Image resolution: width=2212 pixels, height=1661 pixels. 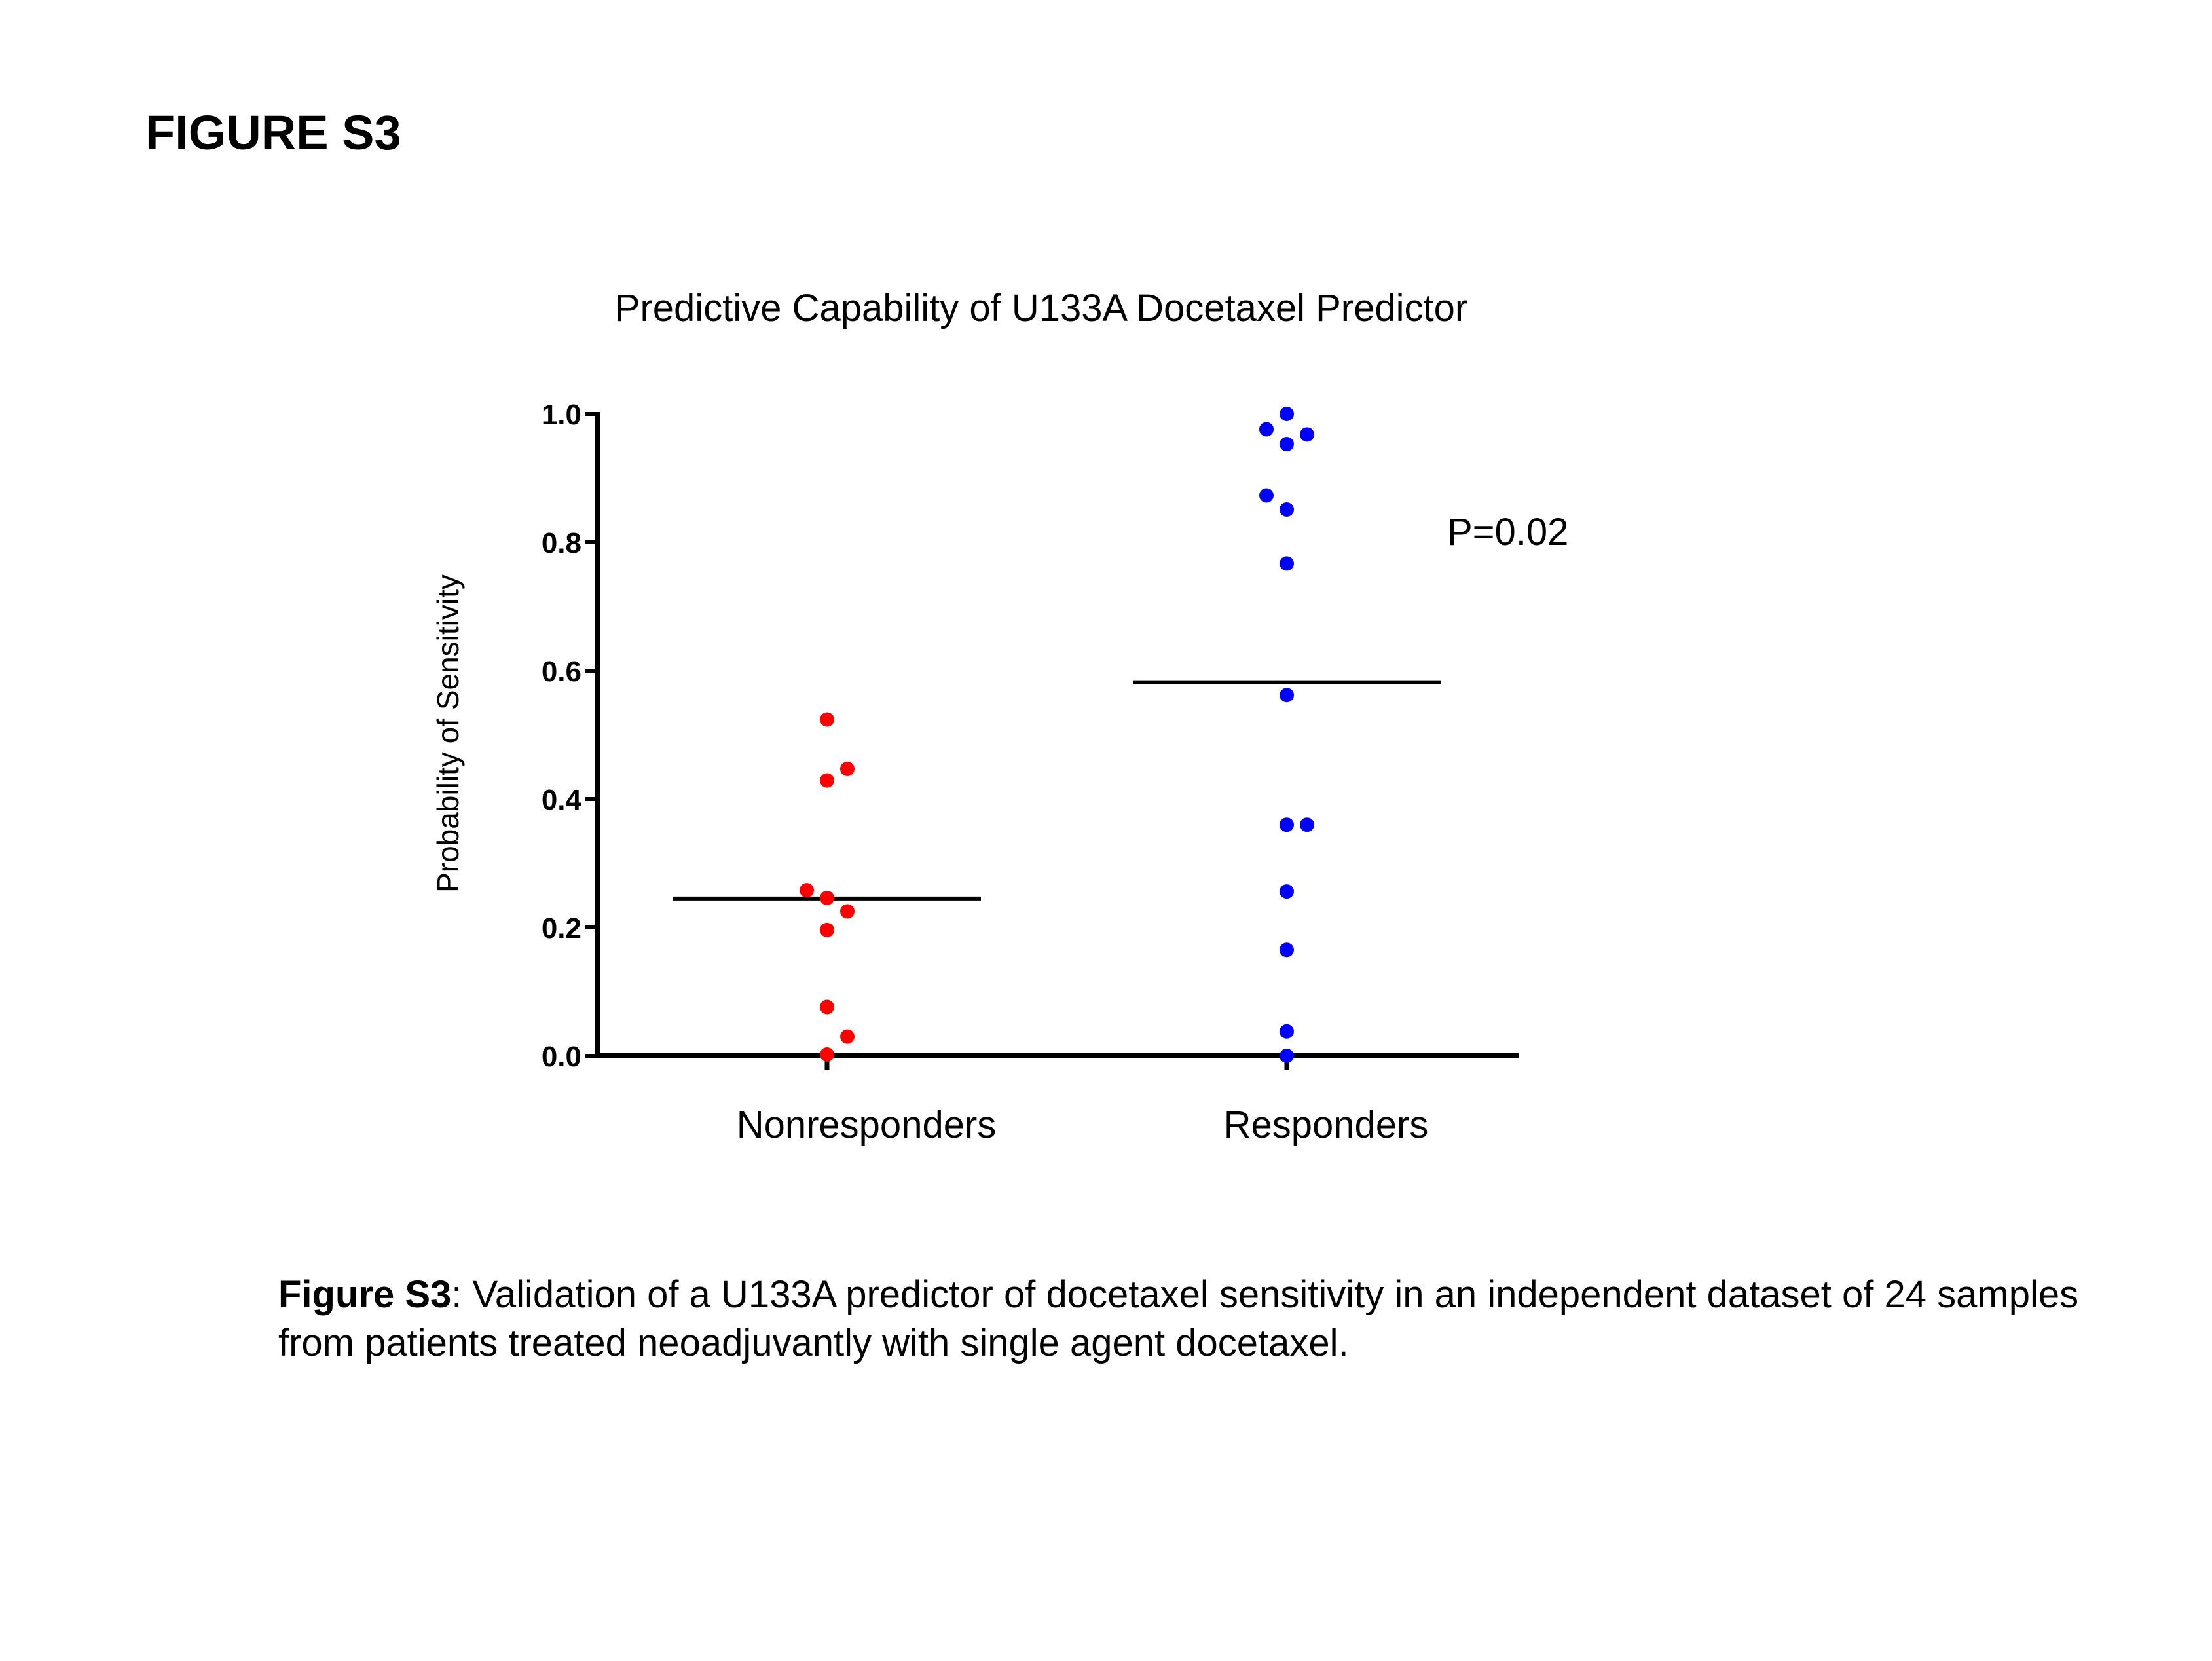 What do you see at coordinates (561, 415) in the screenshot?
I see `y-tick-label: 1.0` at bounding box center [561, 415].